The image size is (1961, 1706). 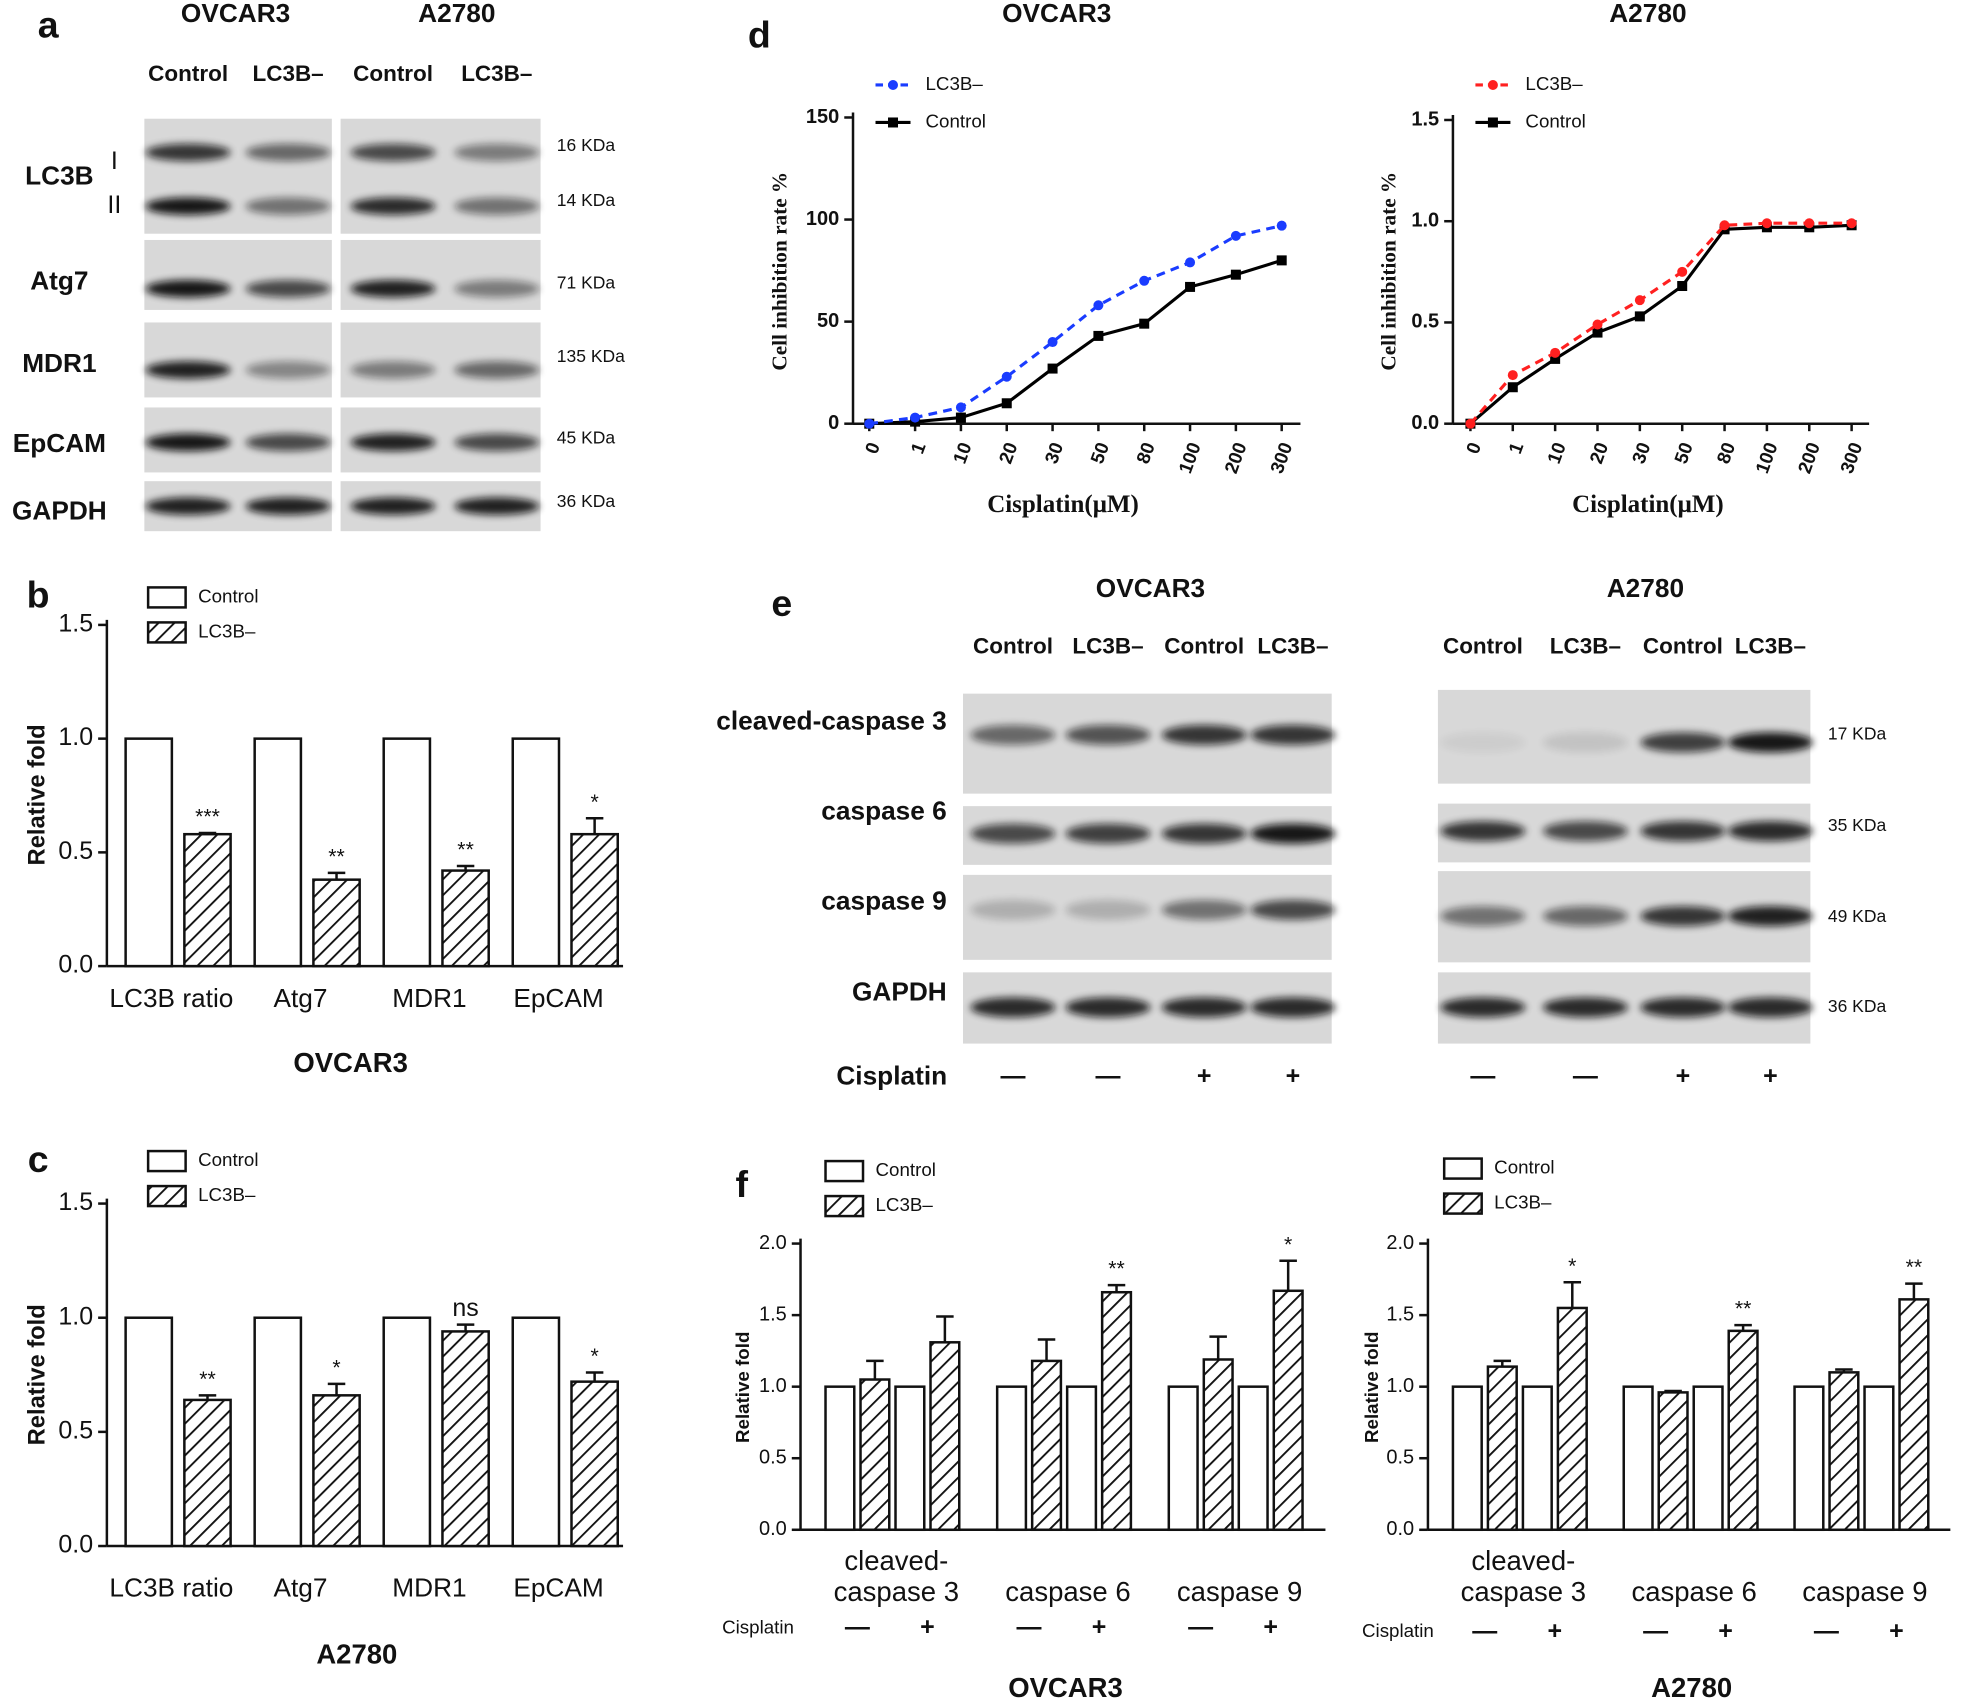 I want to click on y-tick-label: 1.5, so click(x=773, y=1314).